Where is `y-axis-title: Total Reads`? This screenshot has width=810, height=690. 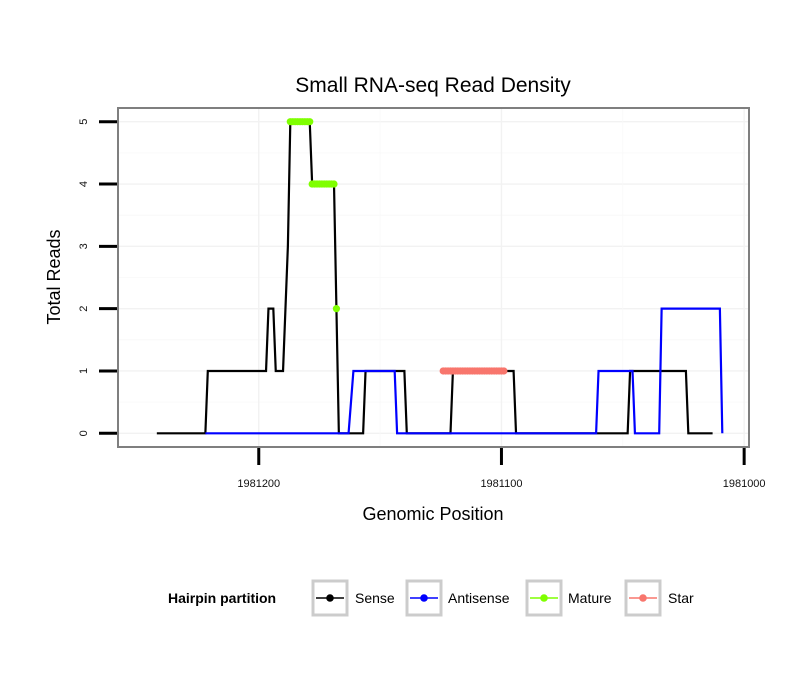 y-axis-title: Total Reads is located at coordinates (54, 276).